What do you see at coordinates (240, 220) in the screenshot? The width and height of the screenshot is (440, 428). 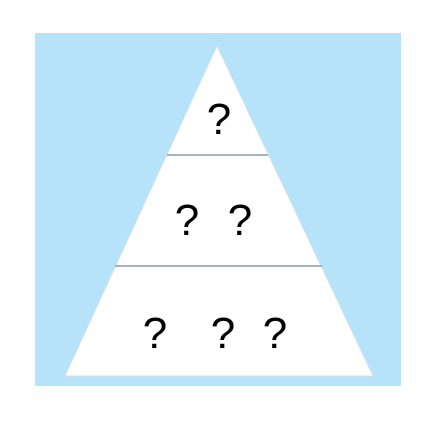 I see `tier-2-item-2: ?` at bounding box center [240, 220].